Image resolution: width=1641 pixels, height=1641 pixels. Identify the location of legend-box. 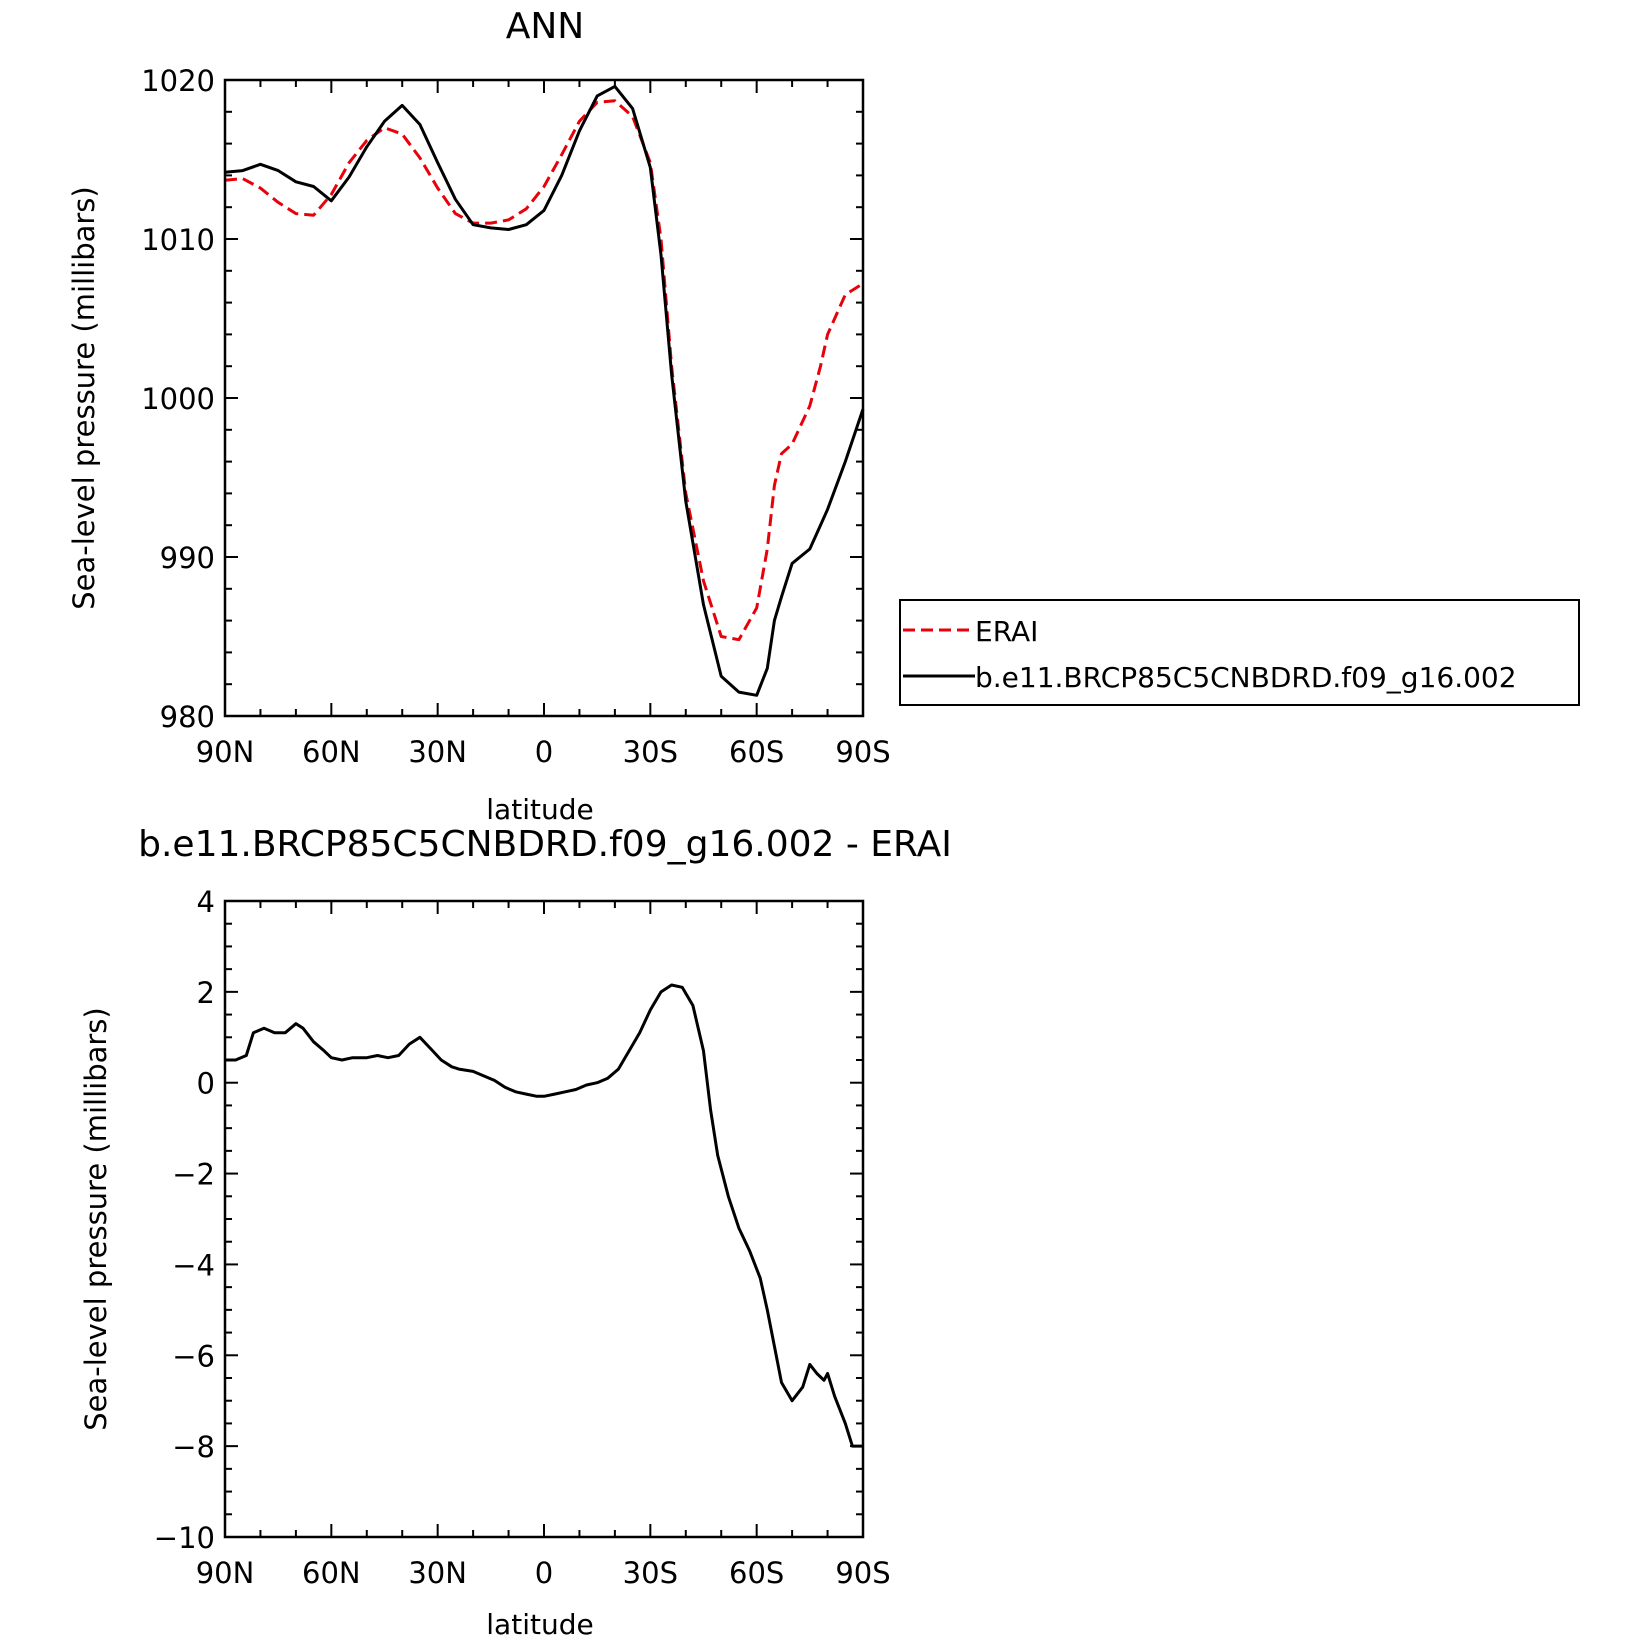
(1239, 652).